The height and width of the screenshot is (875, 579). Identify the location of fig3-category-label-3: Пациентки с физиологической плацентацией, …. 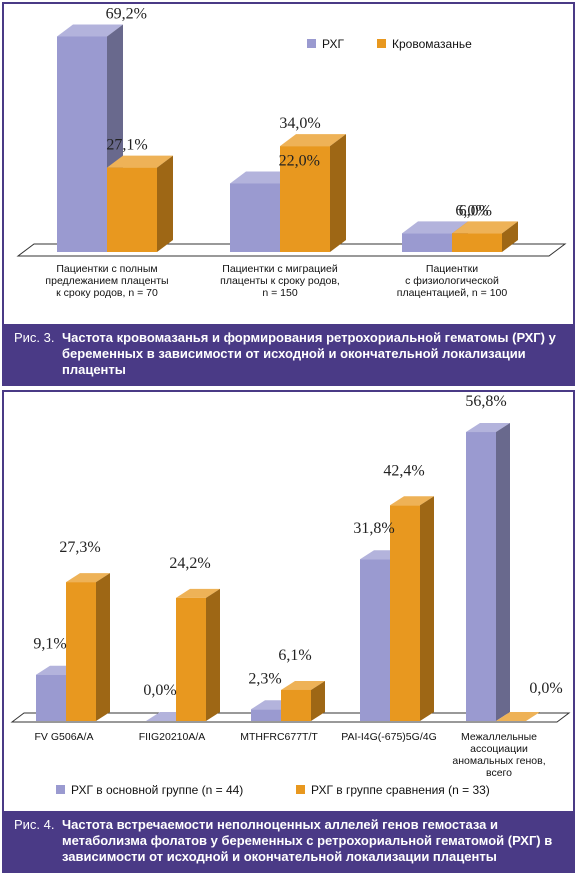
(452, 281).